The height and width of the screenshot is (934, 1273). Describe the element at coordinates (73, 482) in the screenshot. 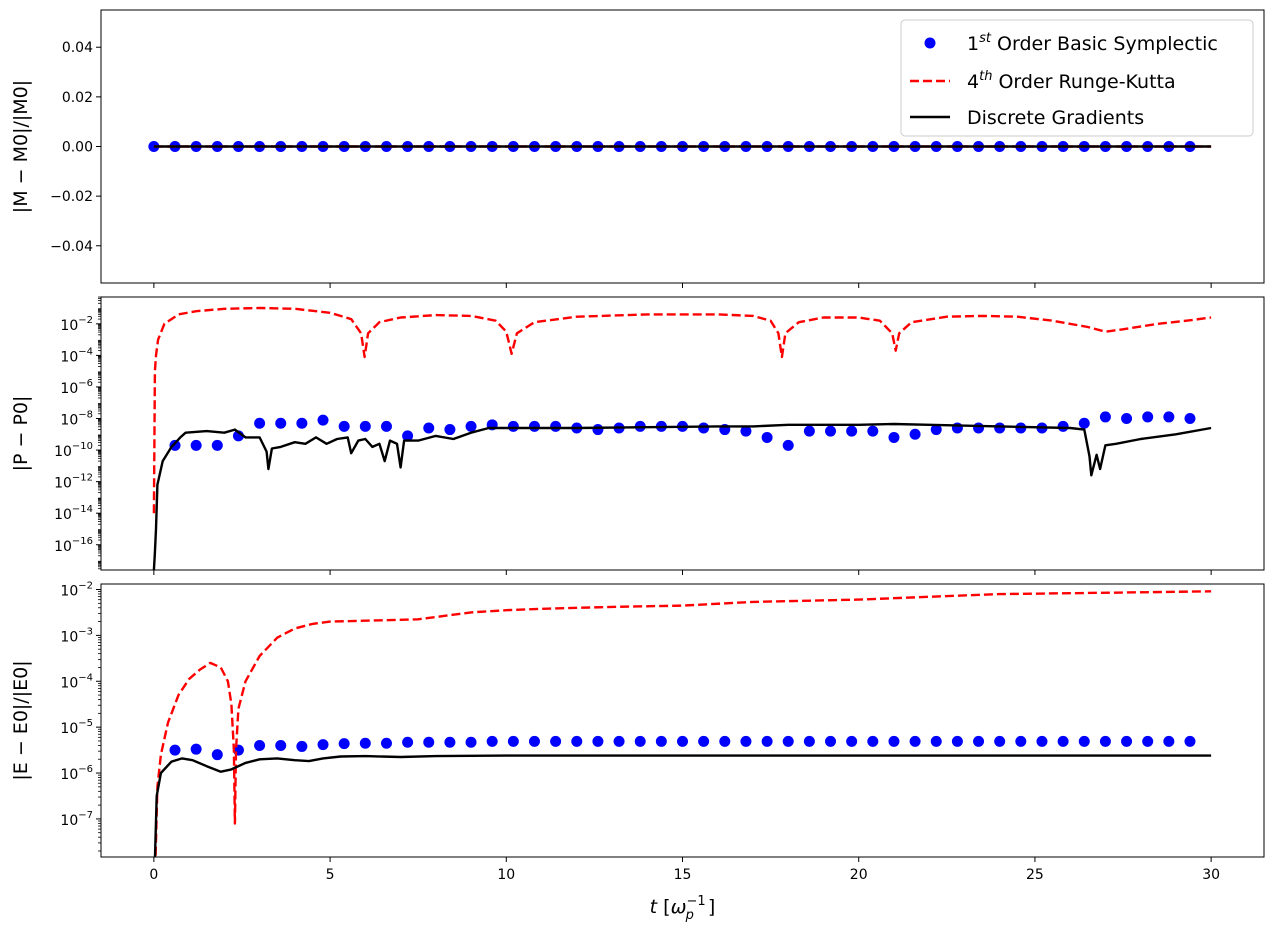

I see `y-tick-label: 10⁻¹²` at that location.